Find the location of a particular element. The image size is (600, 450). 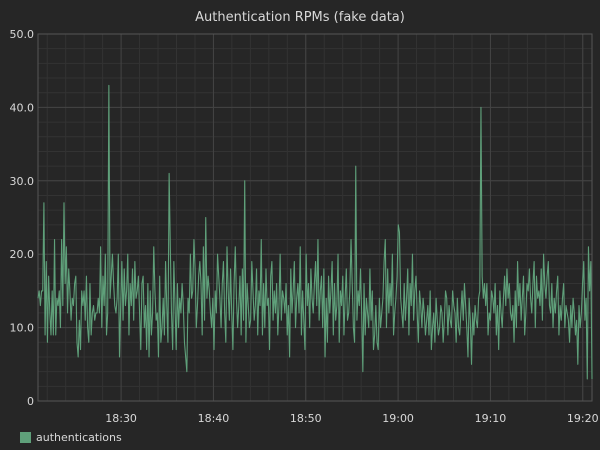

x-tick-label: 19:10 is located at coordinates (491, 418).